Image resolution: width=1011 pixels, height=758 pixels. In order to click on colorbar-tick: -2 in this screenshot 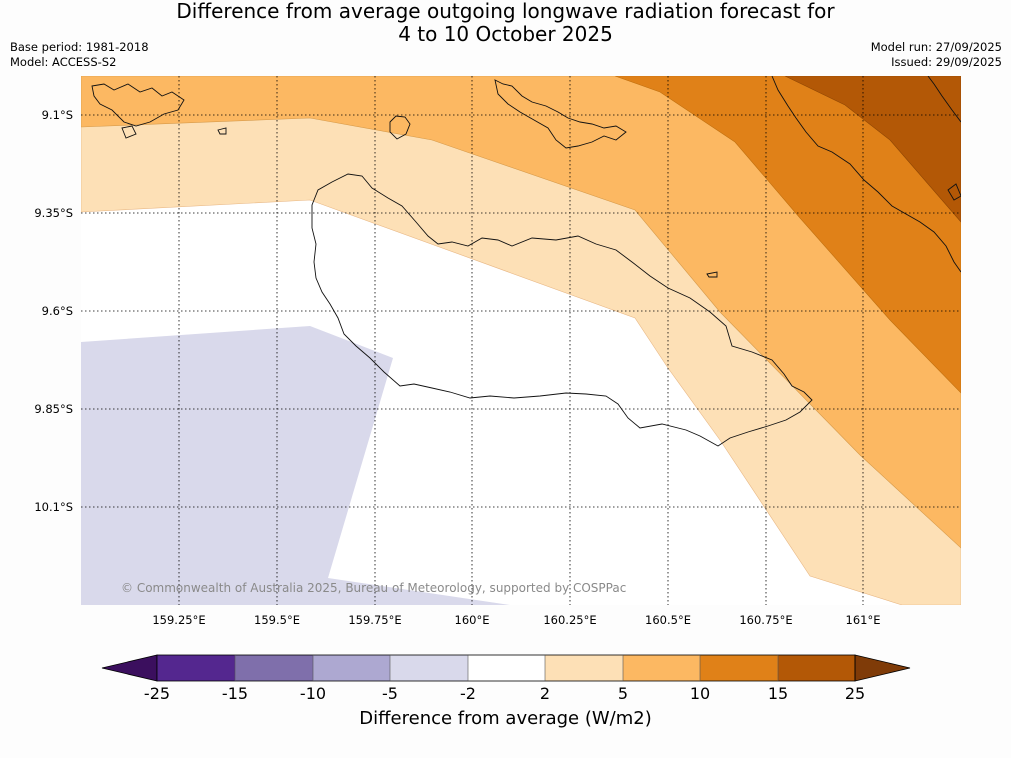, I will do `click(468, 693)`.